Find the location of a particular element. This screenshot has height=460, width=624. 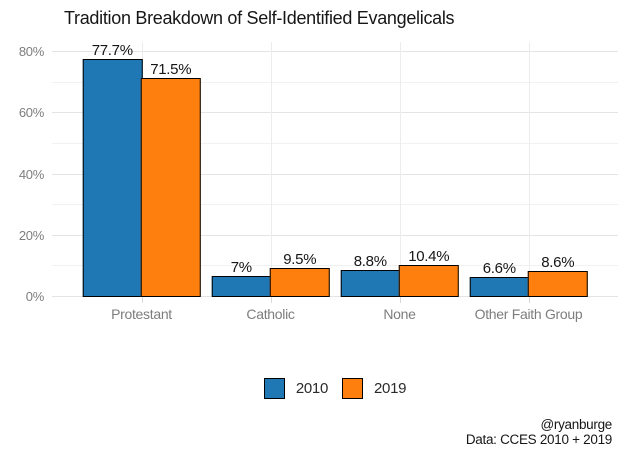

legend-swatch-2019 is located at coordinates (352, 388).